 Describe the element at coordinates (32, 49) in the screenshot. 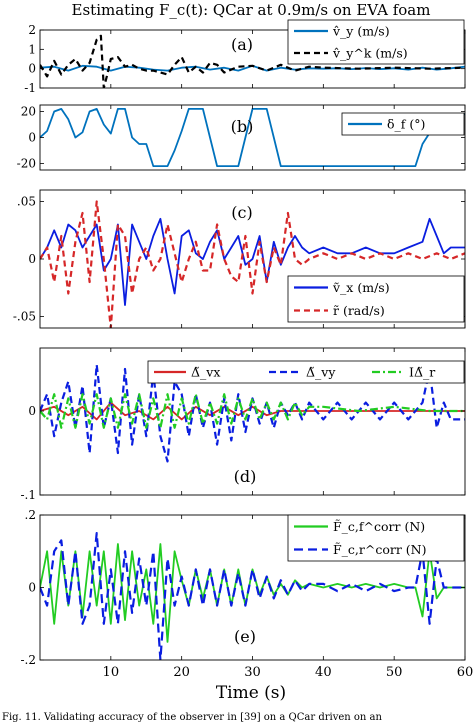

I see `y-tick-label: 1` at that location.